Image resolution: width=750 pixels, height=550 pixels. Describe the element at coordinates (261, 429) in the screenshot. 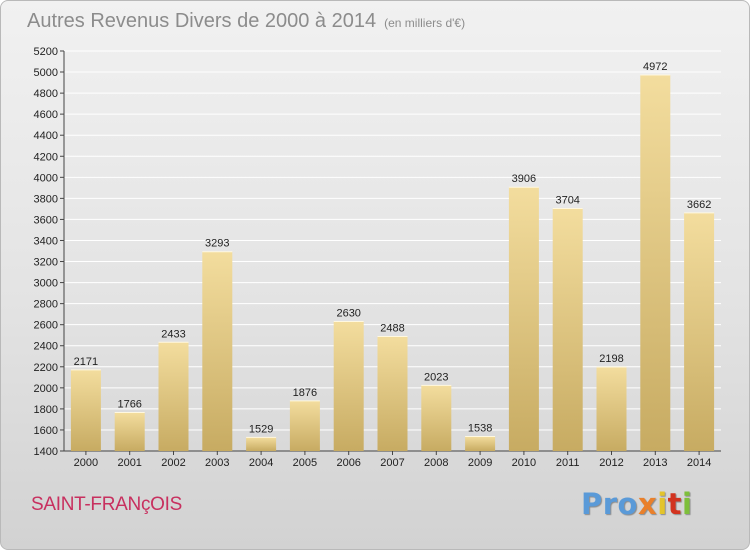

I see `bar-value-label: 1529` at that location.